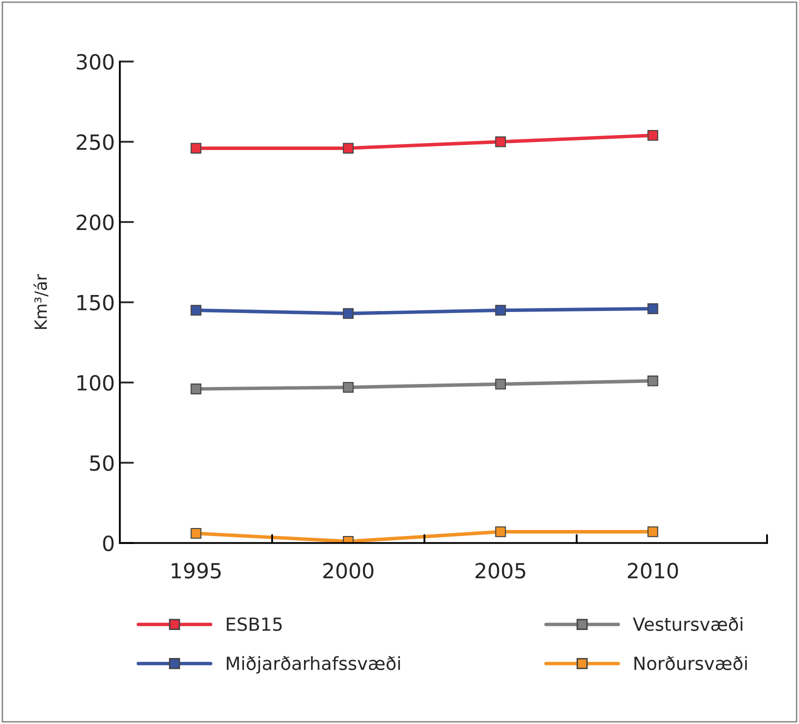 This screenshot has width=799, height=724. What do you see at coordinates (348, 570) in the screenshot?
I see `x-tick-label: 2000` at bounding box center [348, 570].